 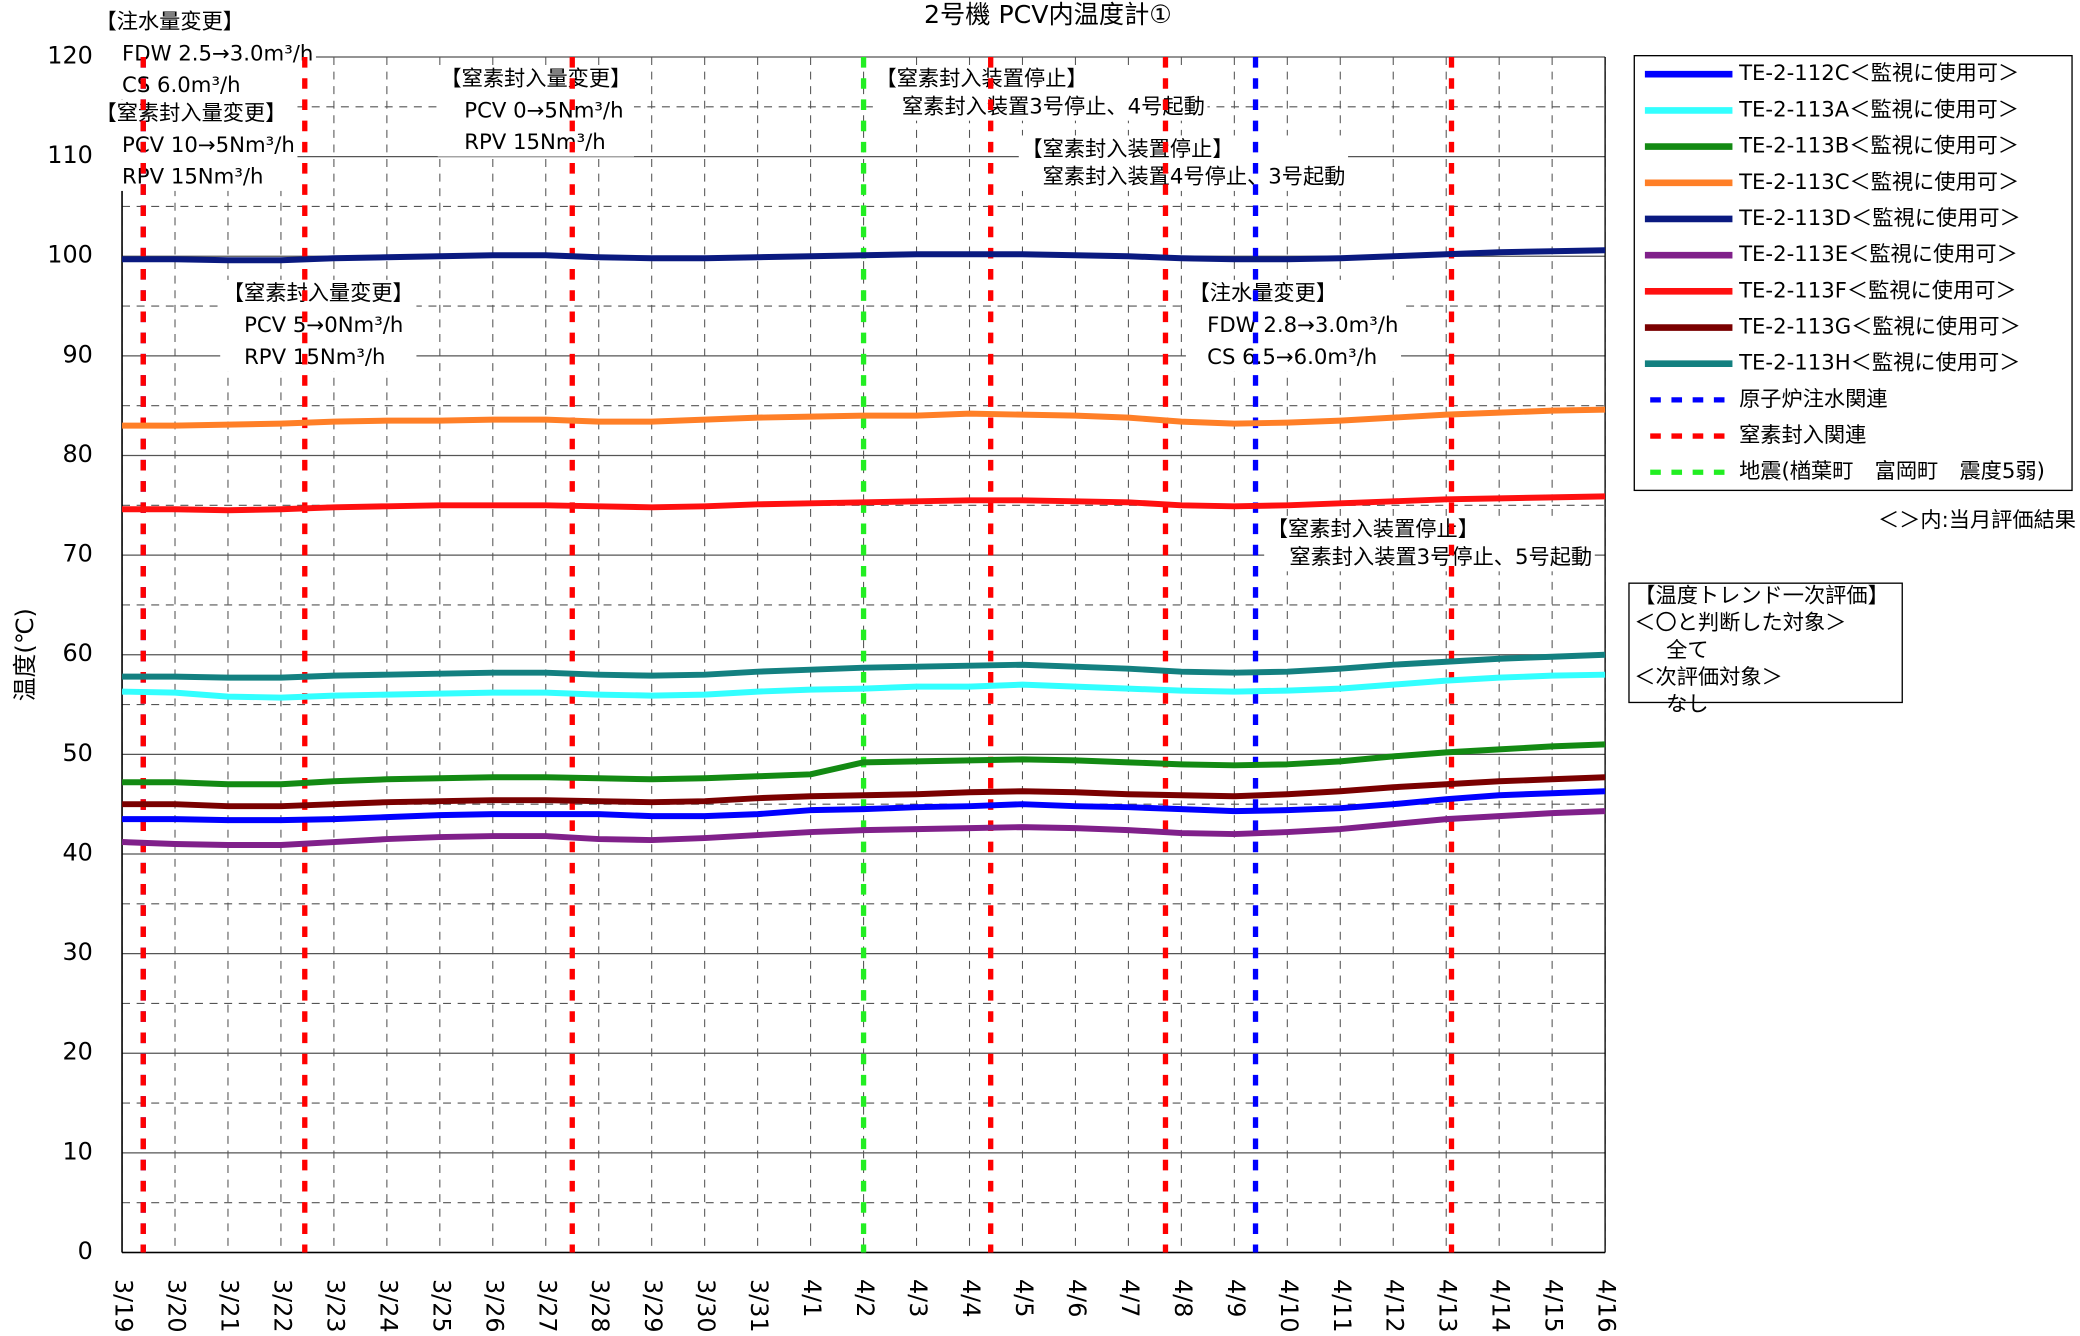 I want to click on legend-label: TE-2-113G＜監視に使用可＞, so click(x=1879, y=327).